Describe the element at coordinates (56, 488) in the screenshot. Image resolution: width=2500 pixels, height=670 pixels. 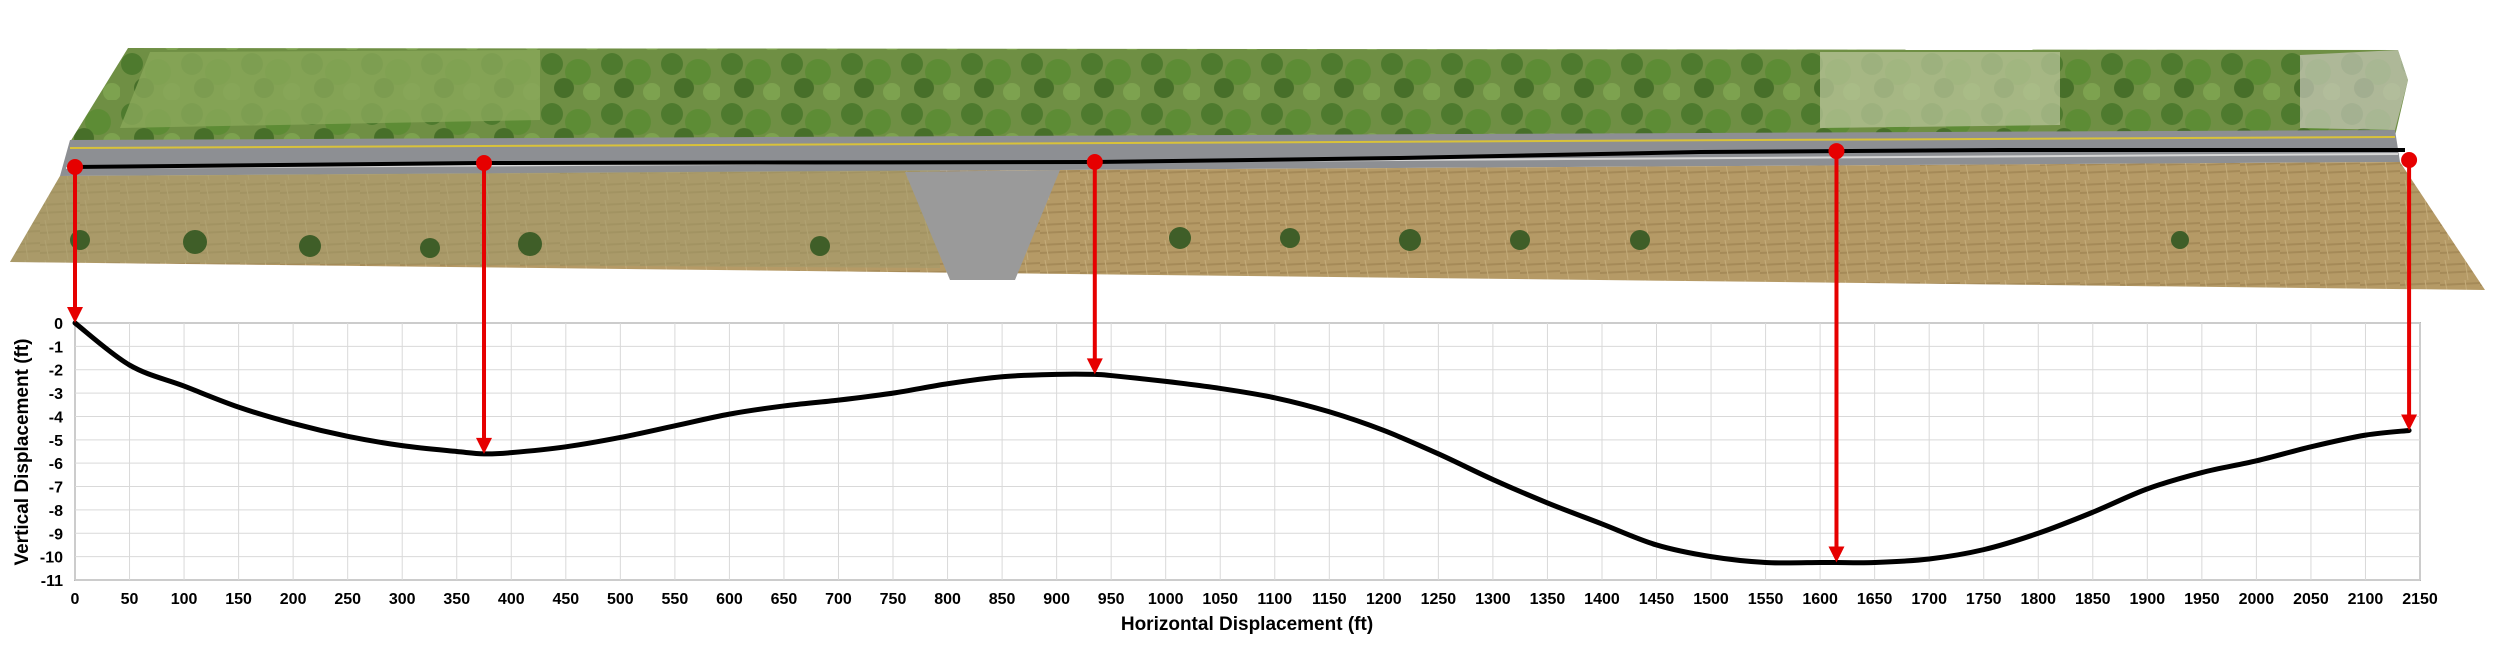
I see `y-tick-label: -7` at that location.